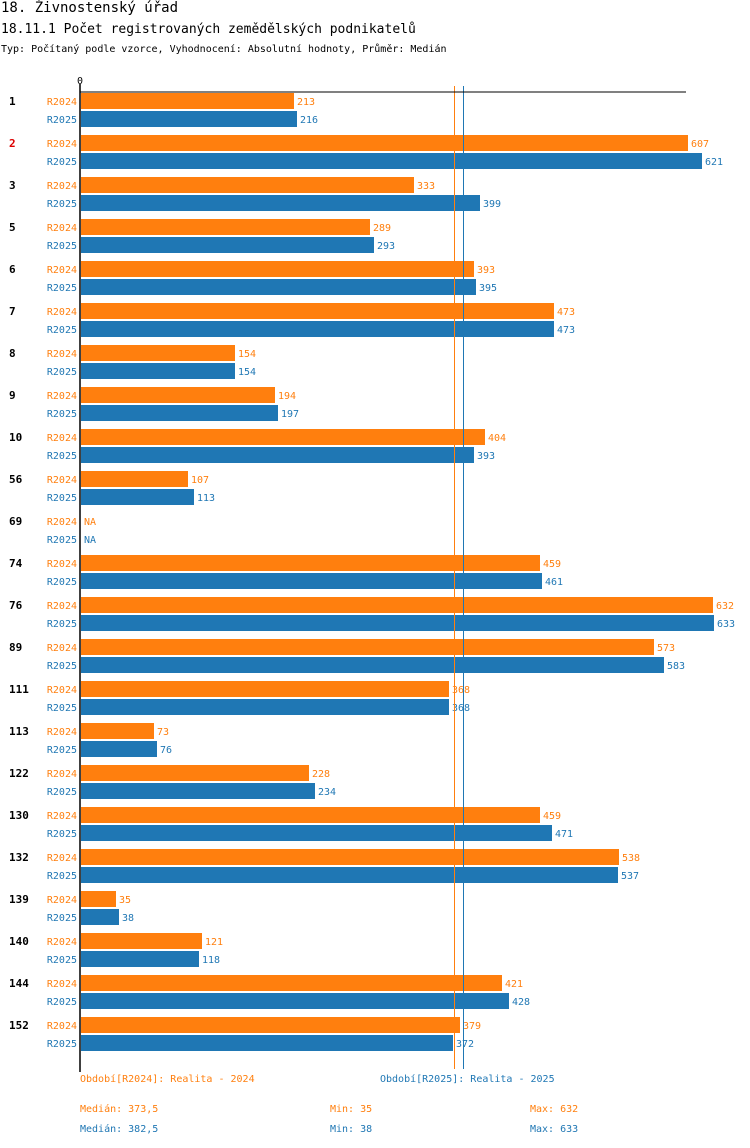 This screenshot has height=1148, width=750. I want to click on data-label: 118, so click(211, 960).